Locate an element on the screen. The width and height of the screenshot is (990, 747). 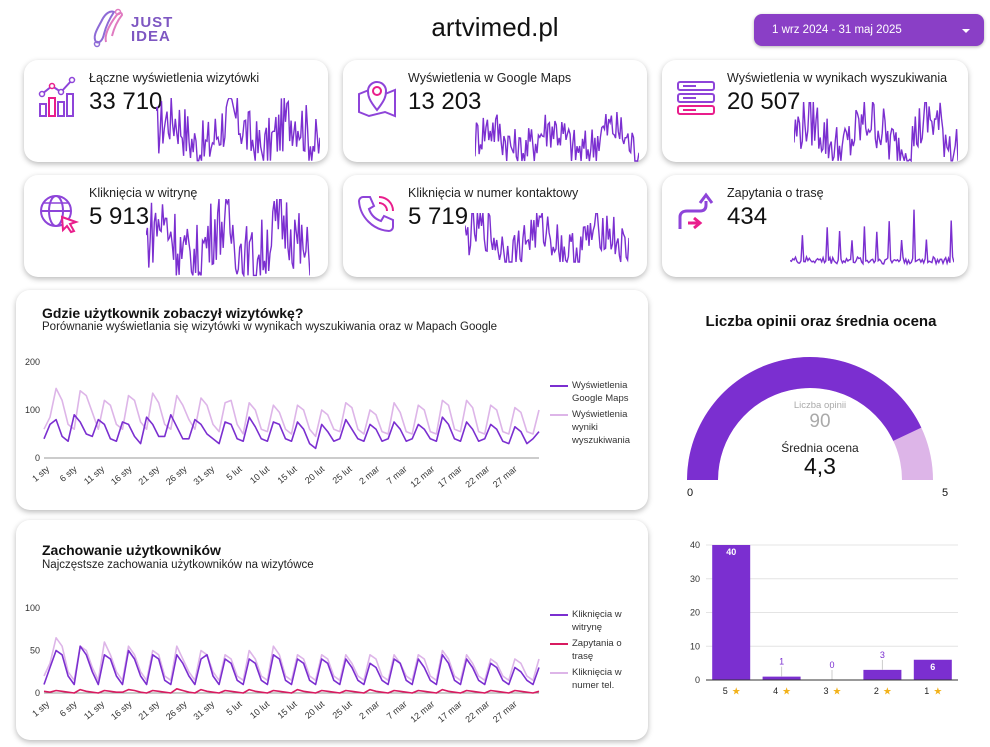
x-tick-label: 4 is located at coordinates (775, 691).